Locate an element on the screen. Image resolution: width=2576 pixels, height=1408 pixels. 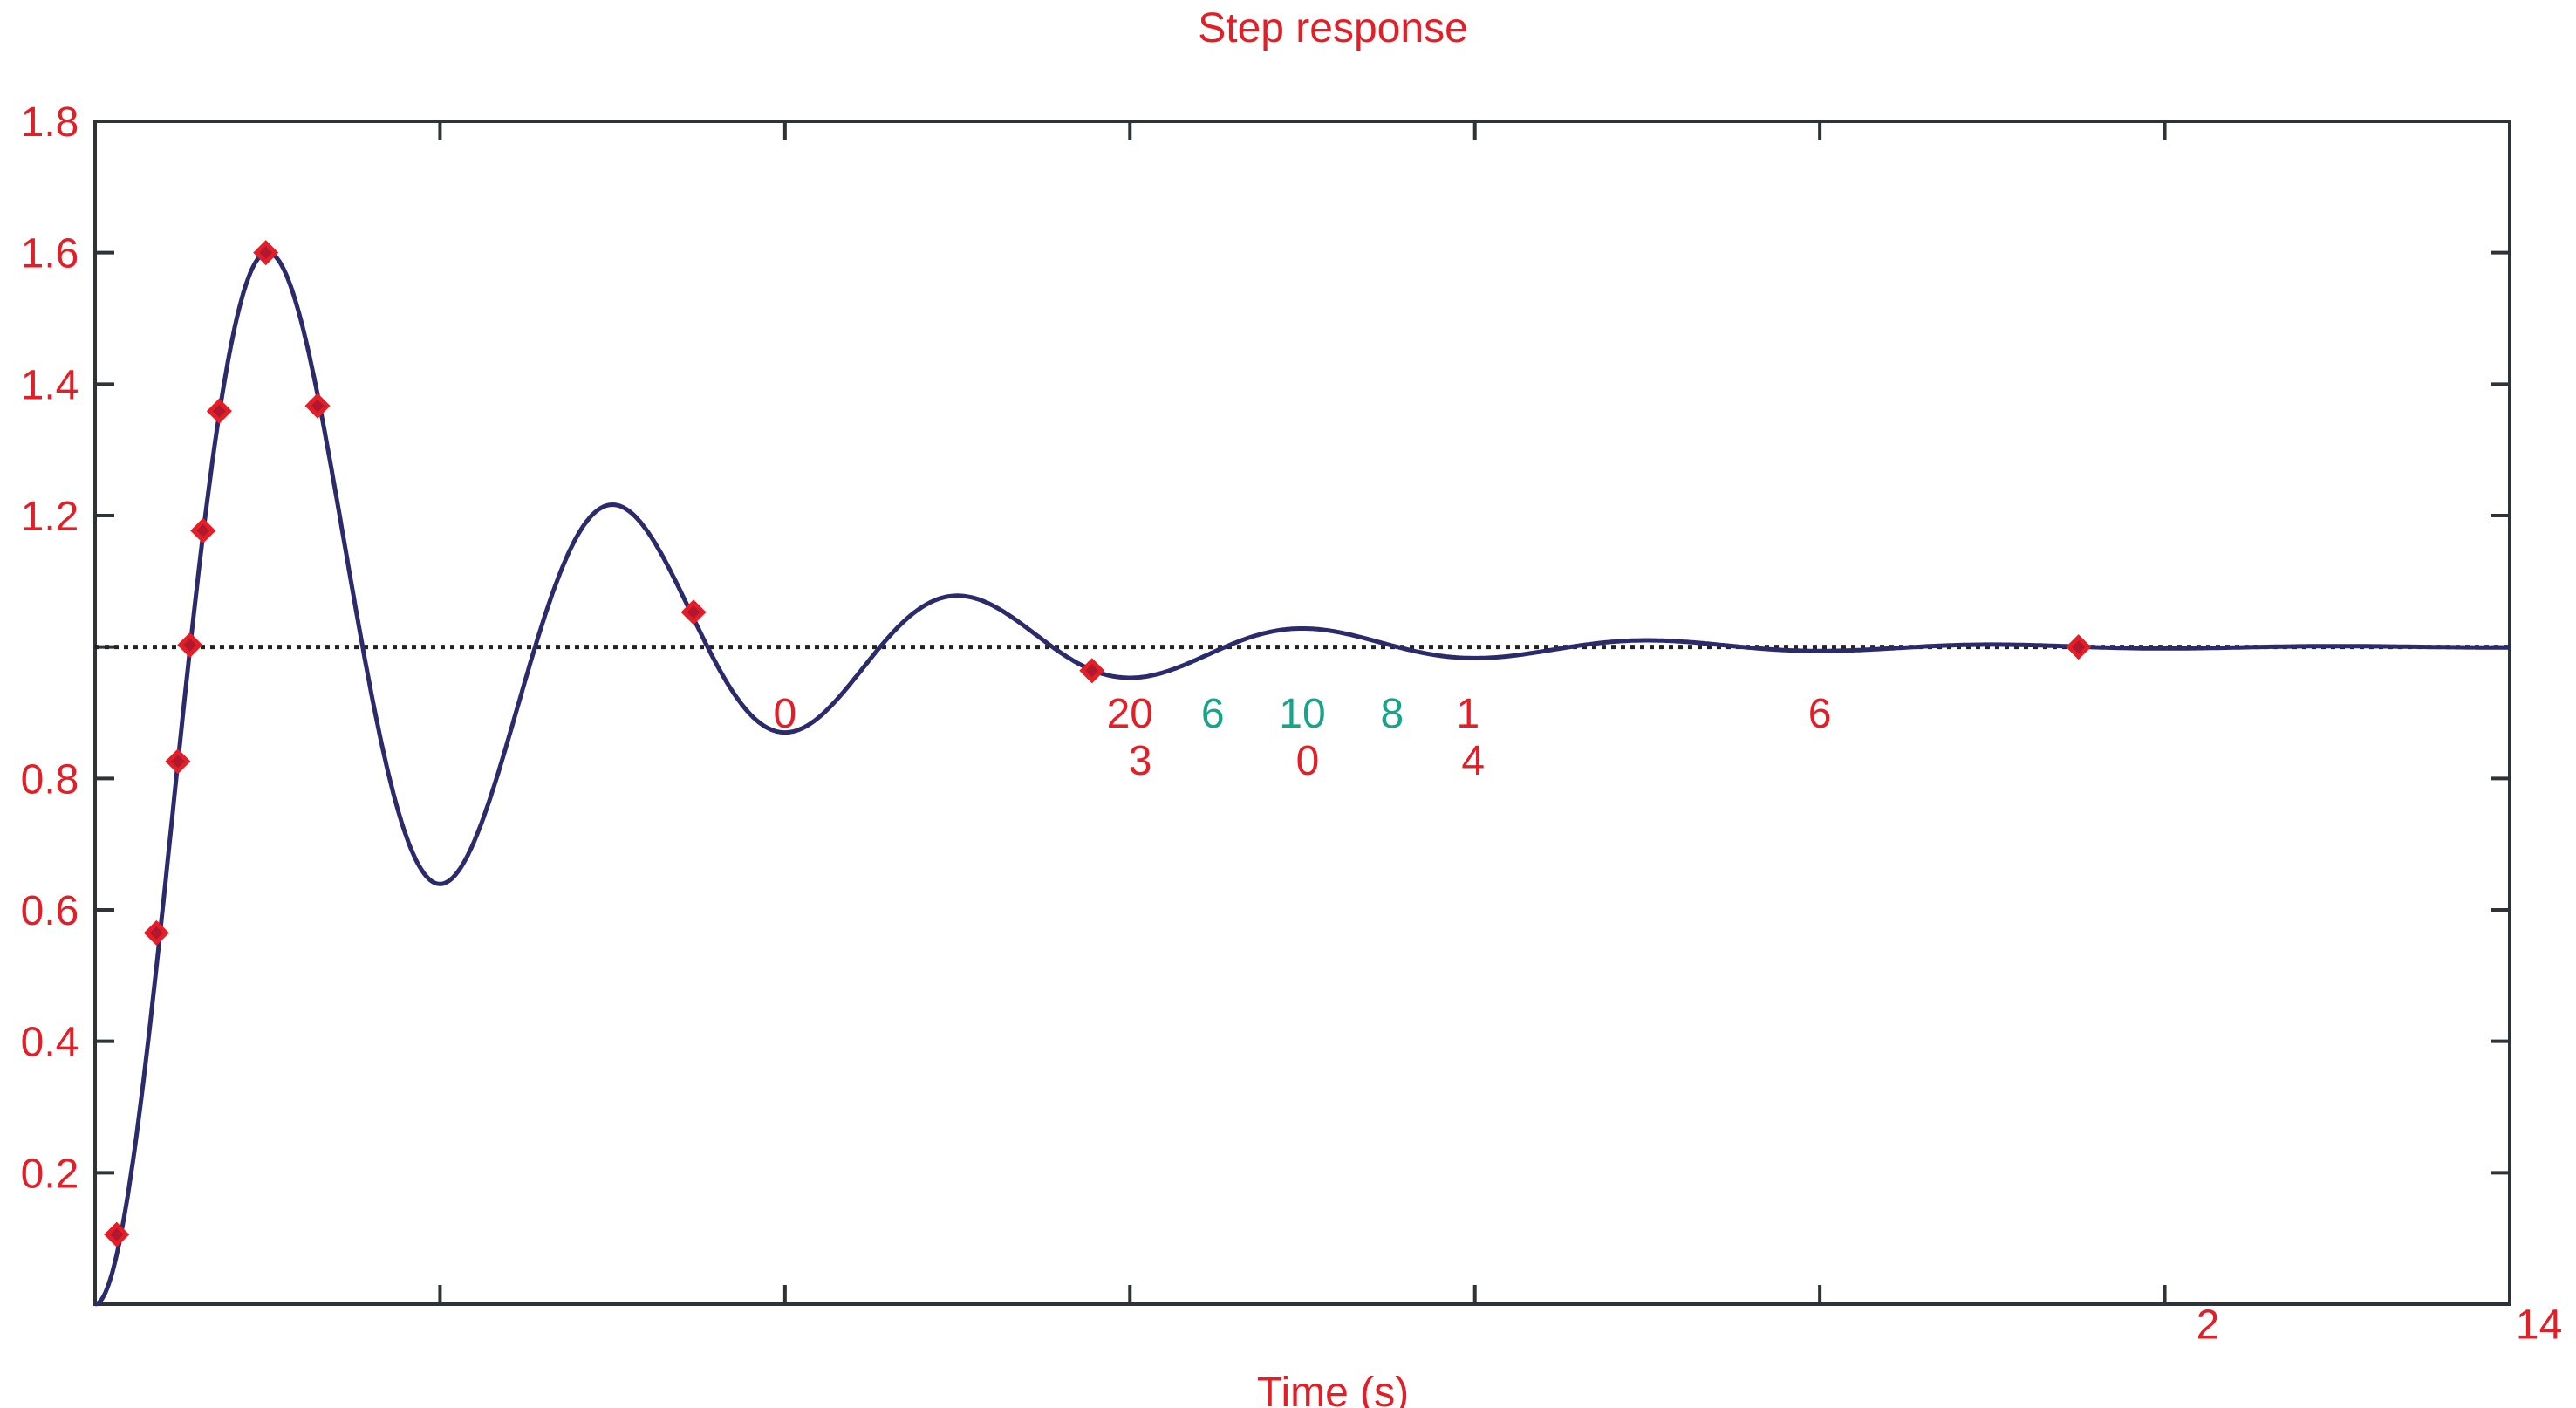
x-tick-label: 2 is located at coordinates (2208, 1325).